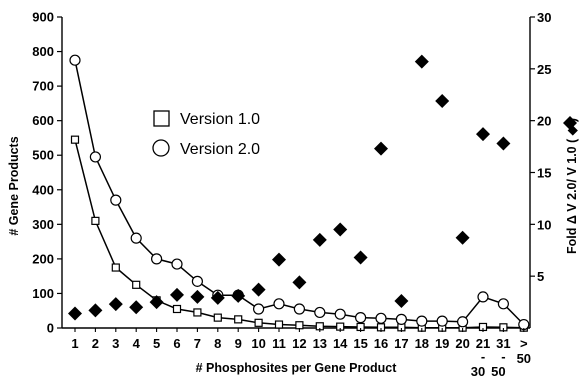 The image size is (586, 381). Describe the element at coordinates (258, 343) in the screenshot. I see `x-tick-label: 10` at that location.